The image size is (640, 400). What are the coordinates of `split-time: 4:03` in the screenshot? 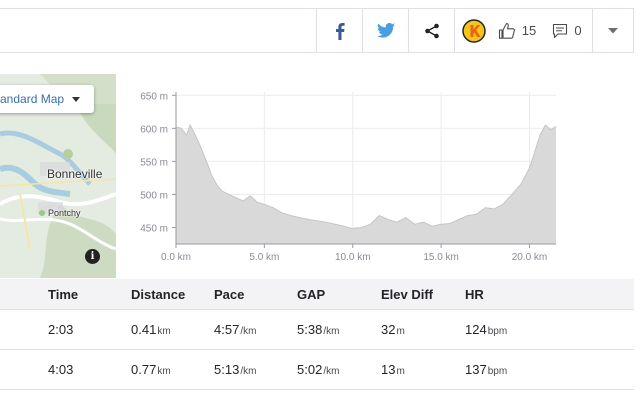 It's located at (61, 369).